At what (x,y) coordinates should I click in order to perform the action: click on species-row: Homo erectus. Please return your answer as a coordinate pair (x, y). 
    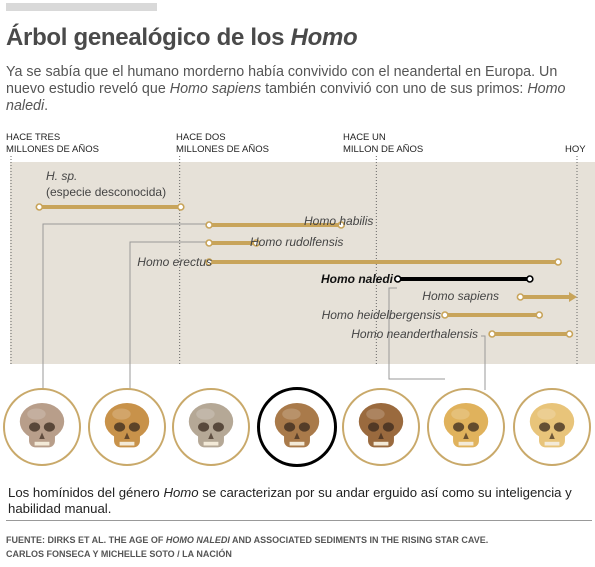
    Looking at the image, I should click on (349, 262).